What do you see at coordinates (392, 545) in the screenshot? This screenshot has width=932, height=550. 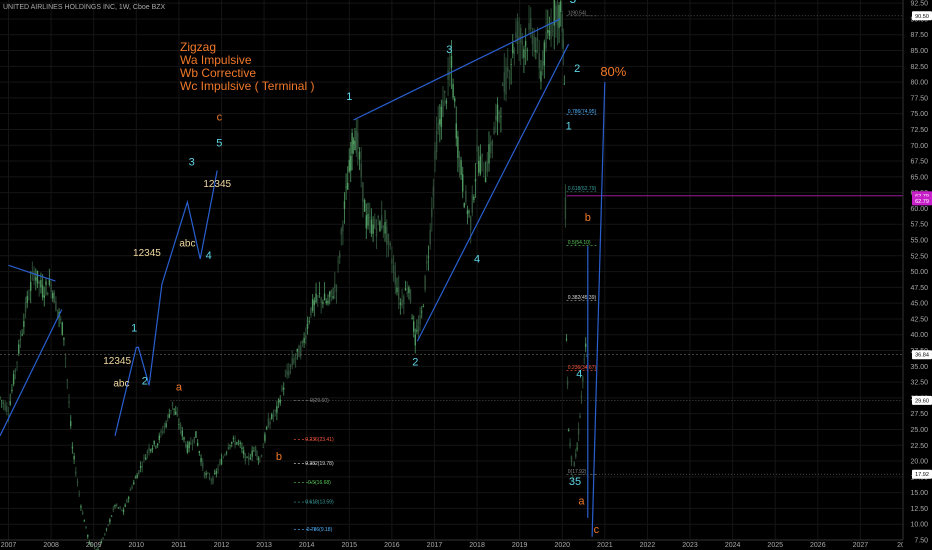 I see `x-tick-label: 2016` at bounding box center [392, 545].